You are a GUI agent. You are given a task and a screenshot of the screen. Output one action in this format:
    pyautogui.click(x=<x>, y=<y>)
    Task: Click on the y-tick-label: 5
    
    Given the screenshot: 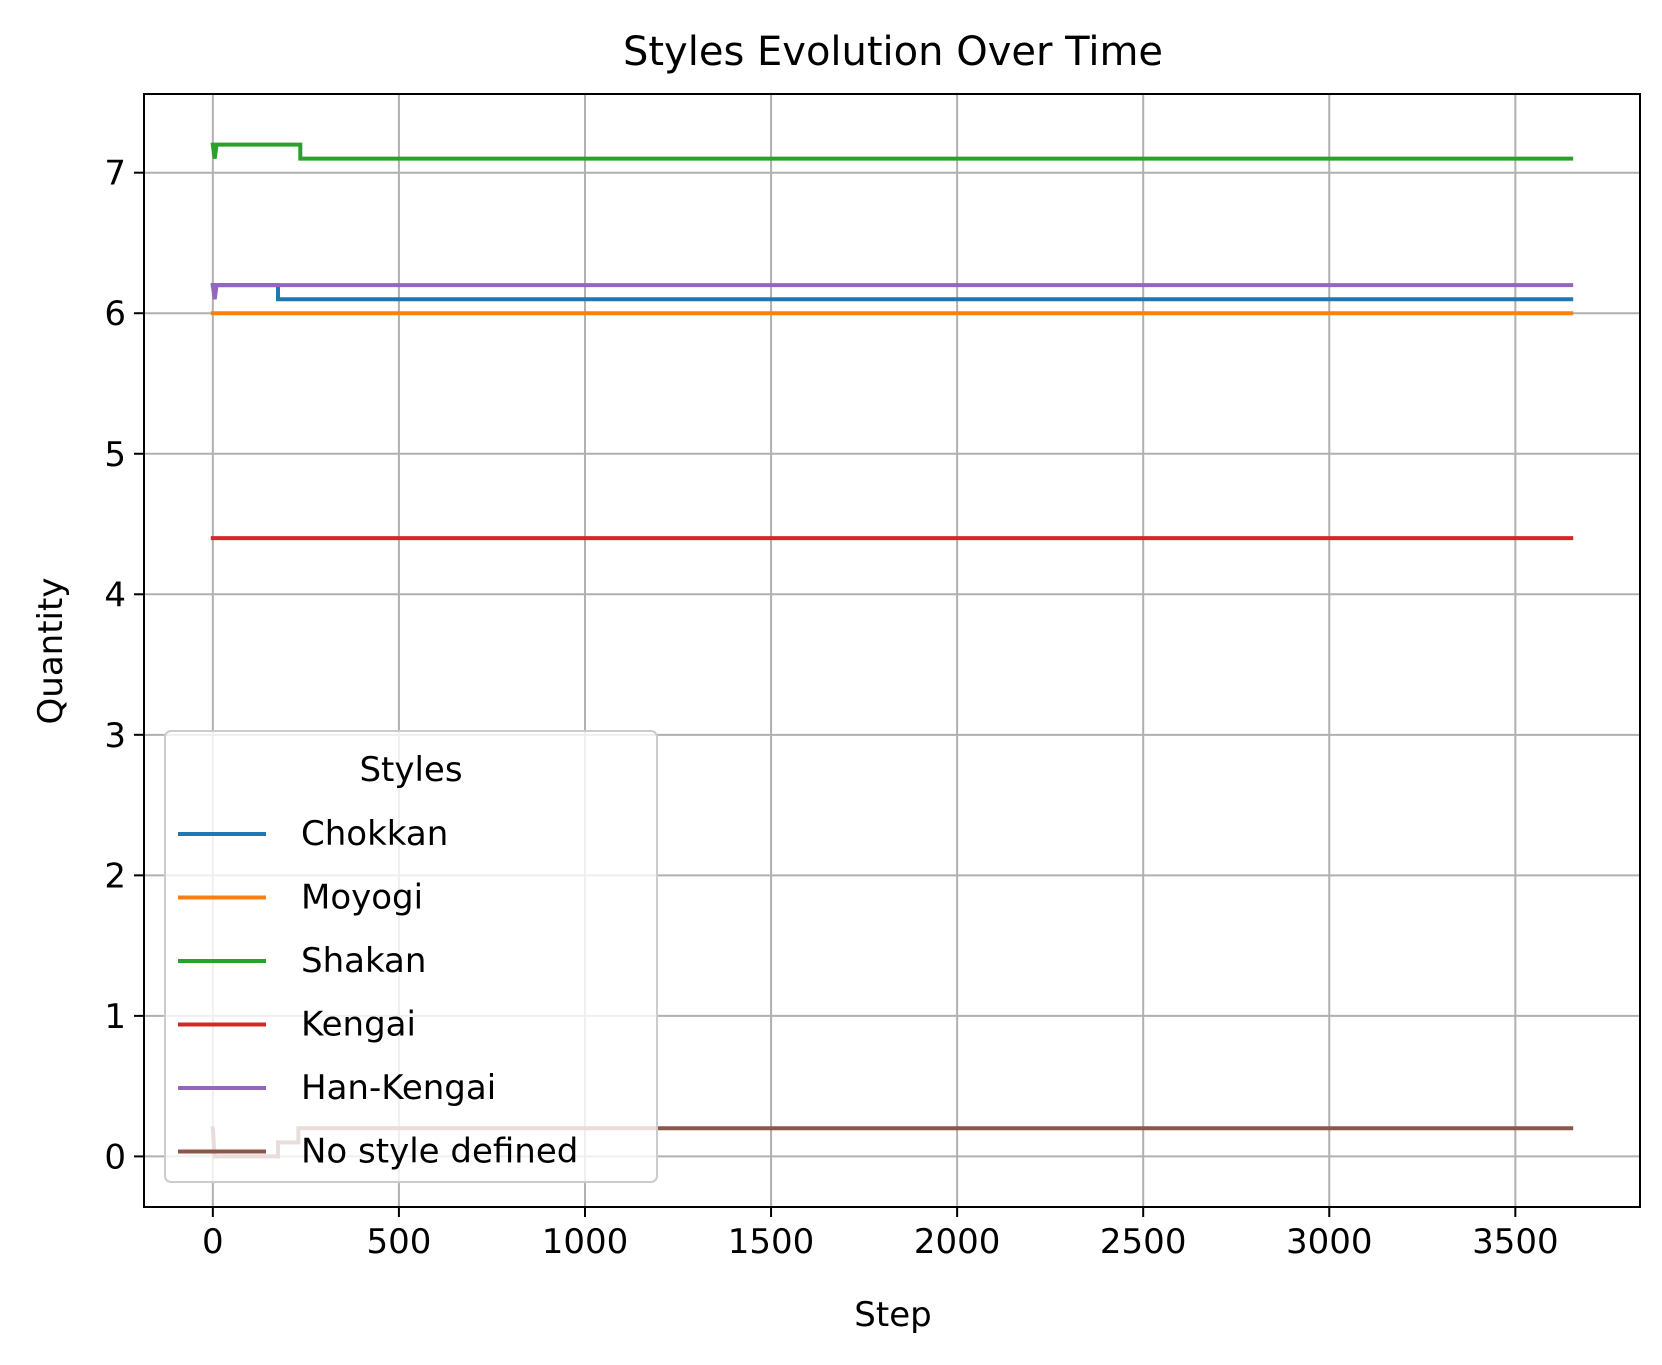 What is the action you would take?
    pyautogui.click(x=115, y=455)
    